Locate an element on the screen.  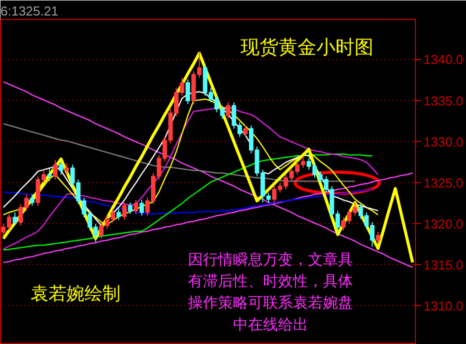
annotation: 因行情瞬息万变，文章具有滞后性、时效性，具体操作策略可联系袁若婉盘中在线给出 is located at coordinates (270, 292).